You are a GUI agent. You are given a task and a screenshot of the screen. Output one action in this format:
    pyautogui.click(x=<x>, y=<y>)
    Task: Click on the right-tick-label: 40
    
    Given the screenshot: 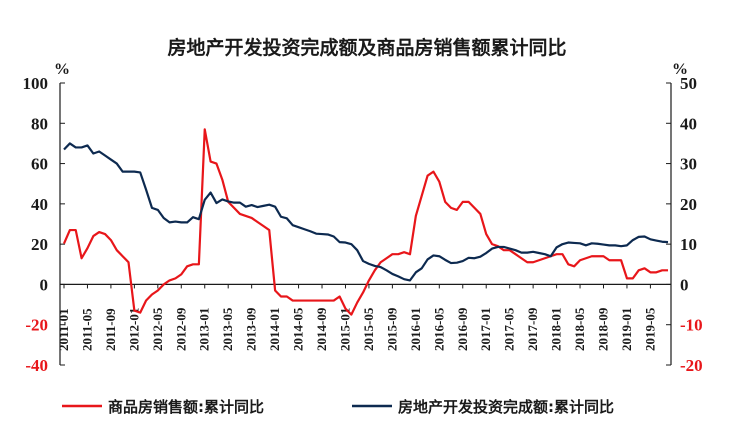 What is the action you would take?
    pyautogui.click(x=688, y=123)
    